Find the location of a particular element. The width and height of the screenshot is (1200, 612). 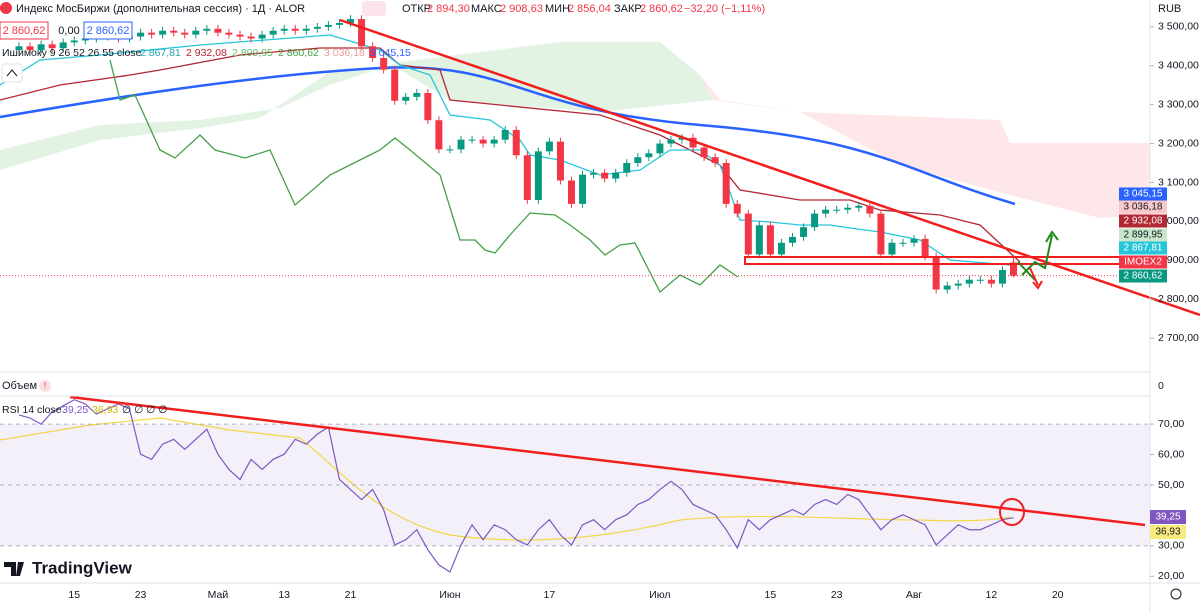

y-tick-label: 3 400,00 is located at coordinates (1178, 66).